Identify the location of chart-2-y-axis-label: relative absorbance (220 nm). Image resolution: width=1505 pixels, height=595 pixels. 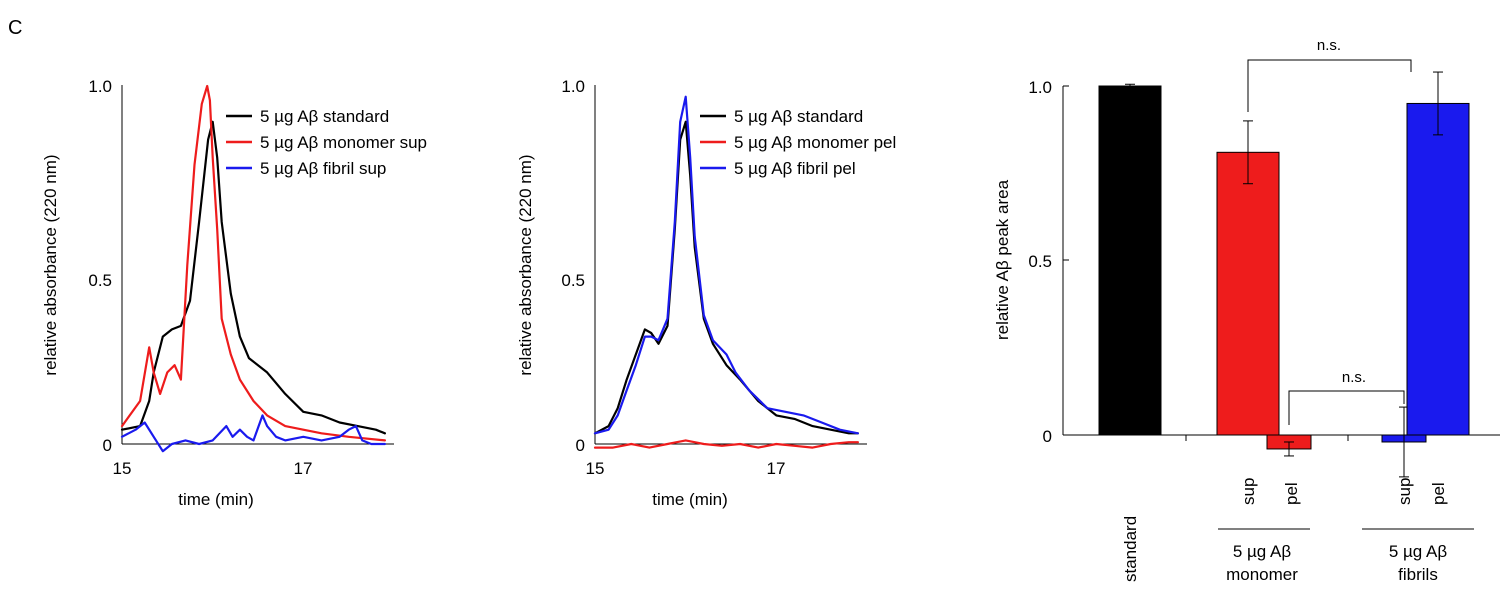
(525, 264).